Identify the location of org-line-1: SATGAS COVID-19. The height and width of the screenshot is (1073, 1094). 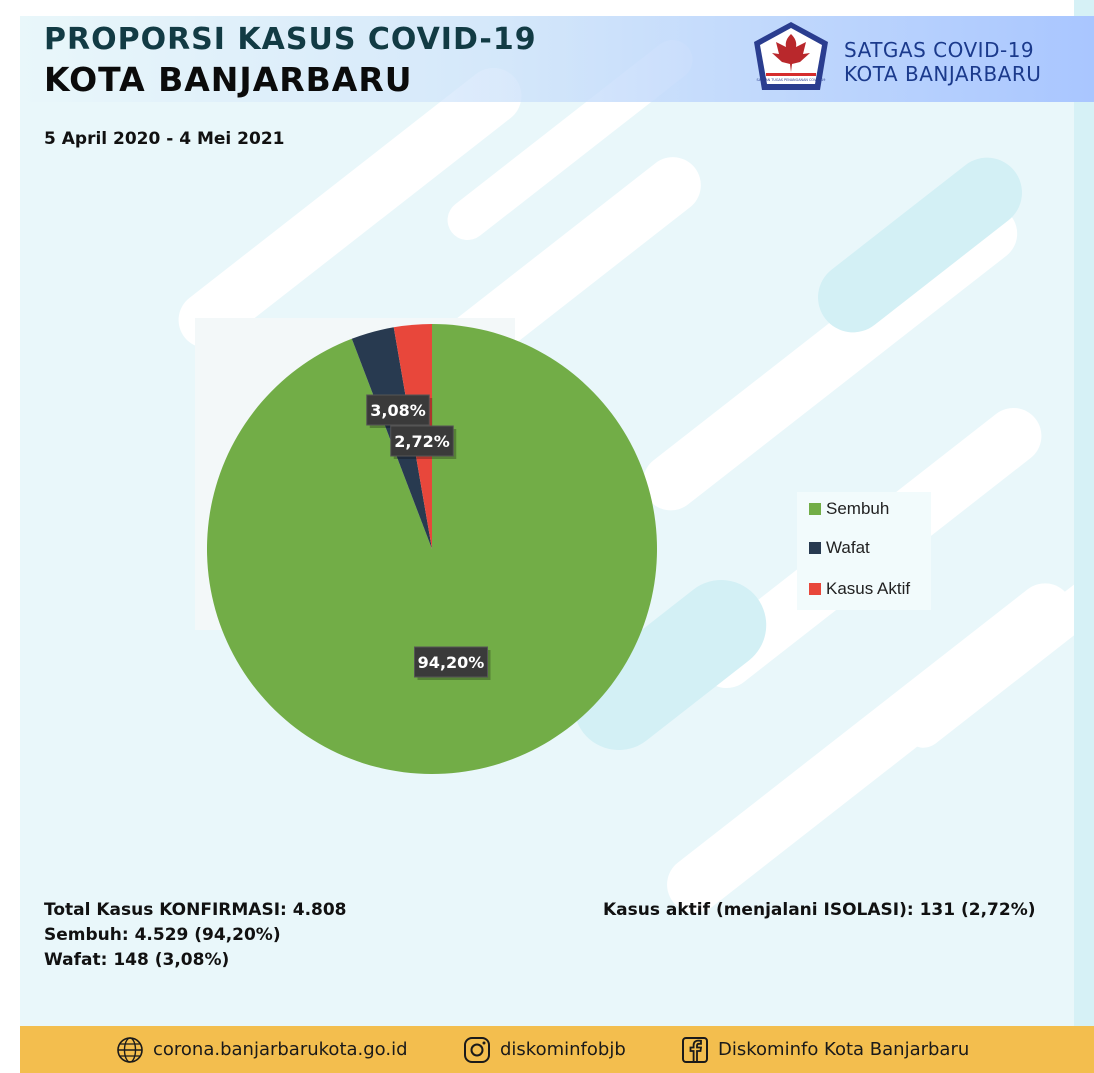
(939, 50).